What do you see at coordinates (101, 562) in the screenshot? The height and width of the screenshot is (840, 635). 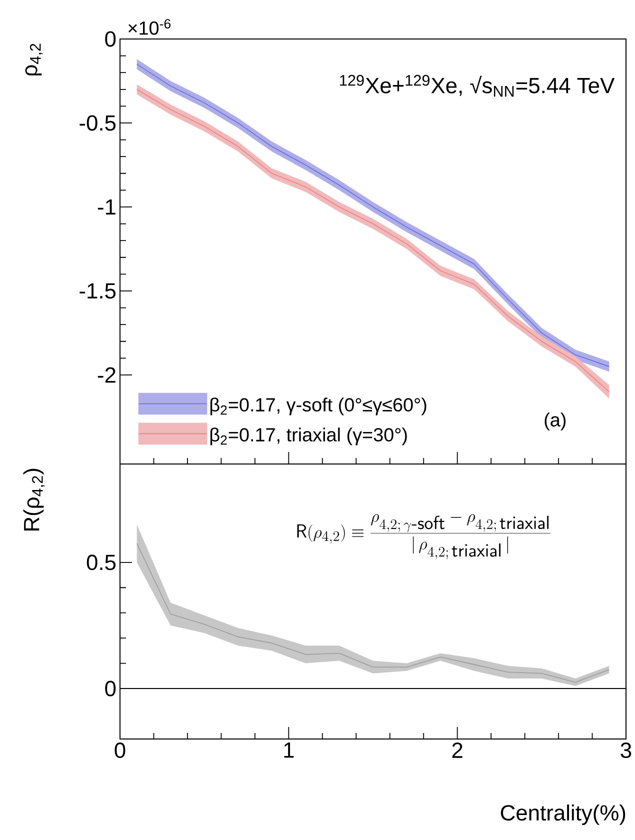 I see `y-tick-label: 0.5` at bounding box center [101, 562].